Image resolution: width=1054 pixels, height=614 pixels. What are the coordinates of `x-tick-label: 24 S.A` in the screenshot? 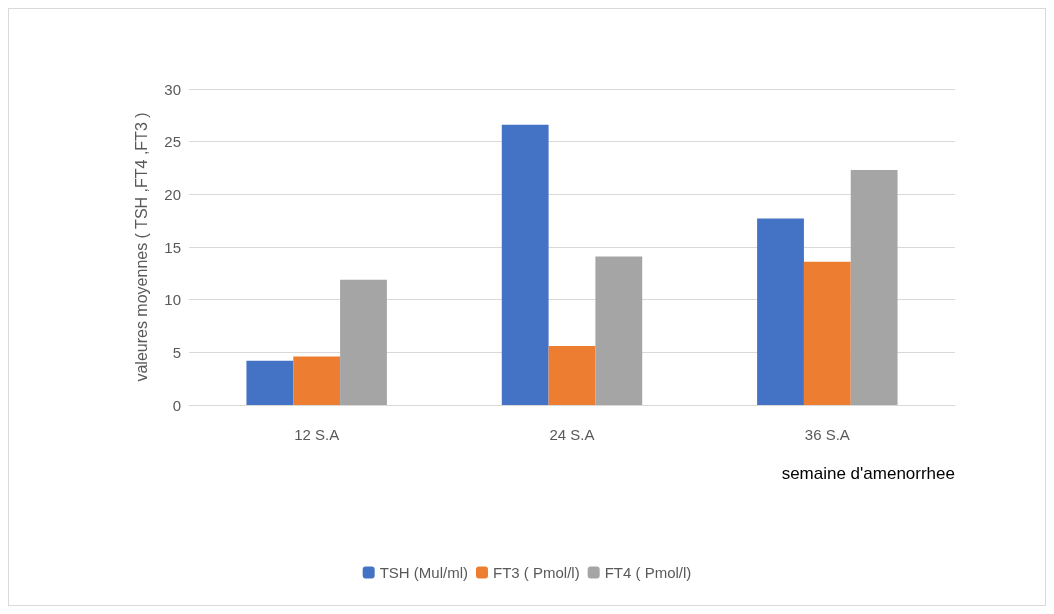 It's located at (572, 434).